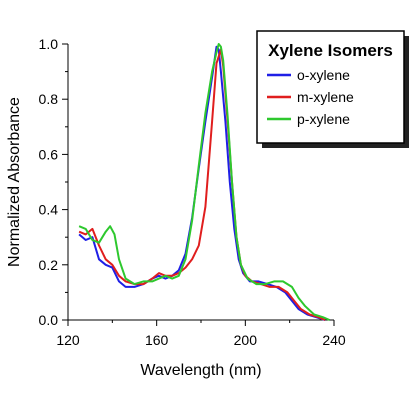 Image resolution: width=420 pixels, height=420 pixels. Describe the element at coordinates (49, 265) in the screenshot. I see `y-tick-label: 0.2` at that location.